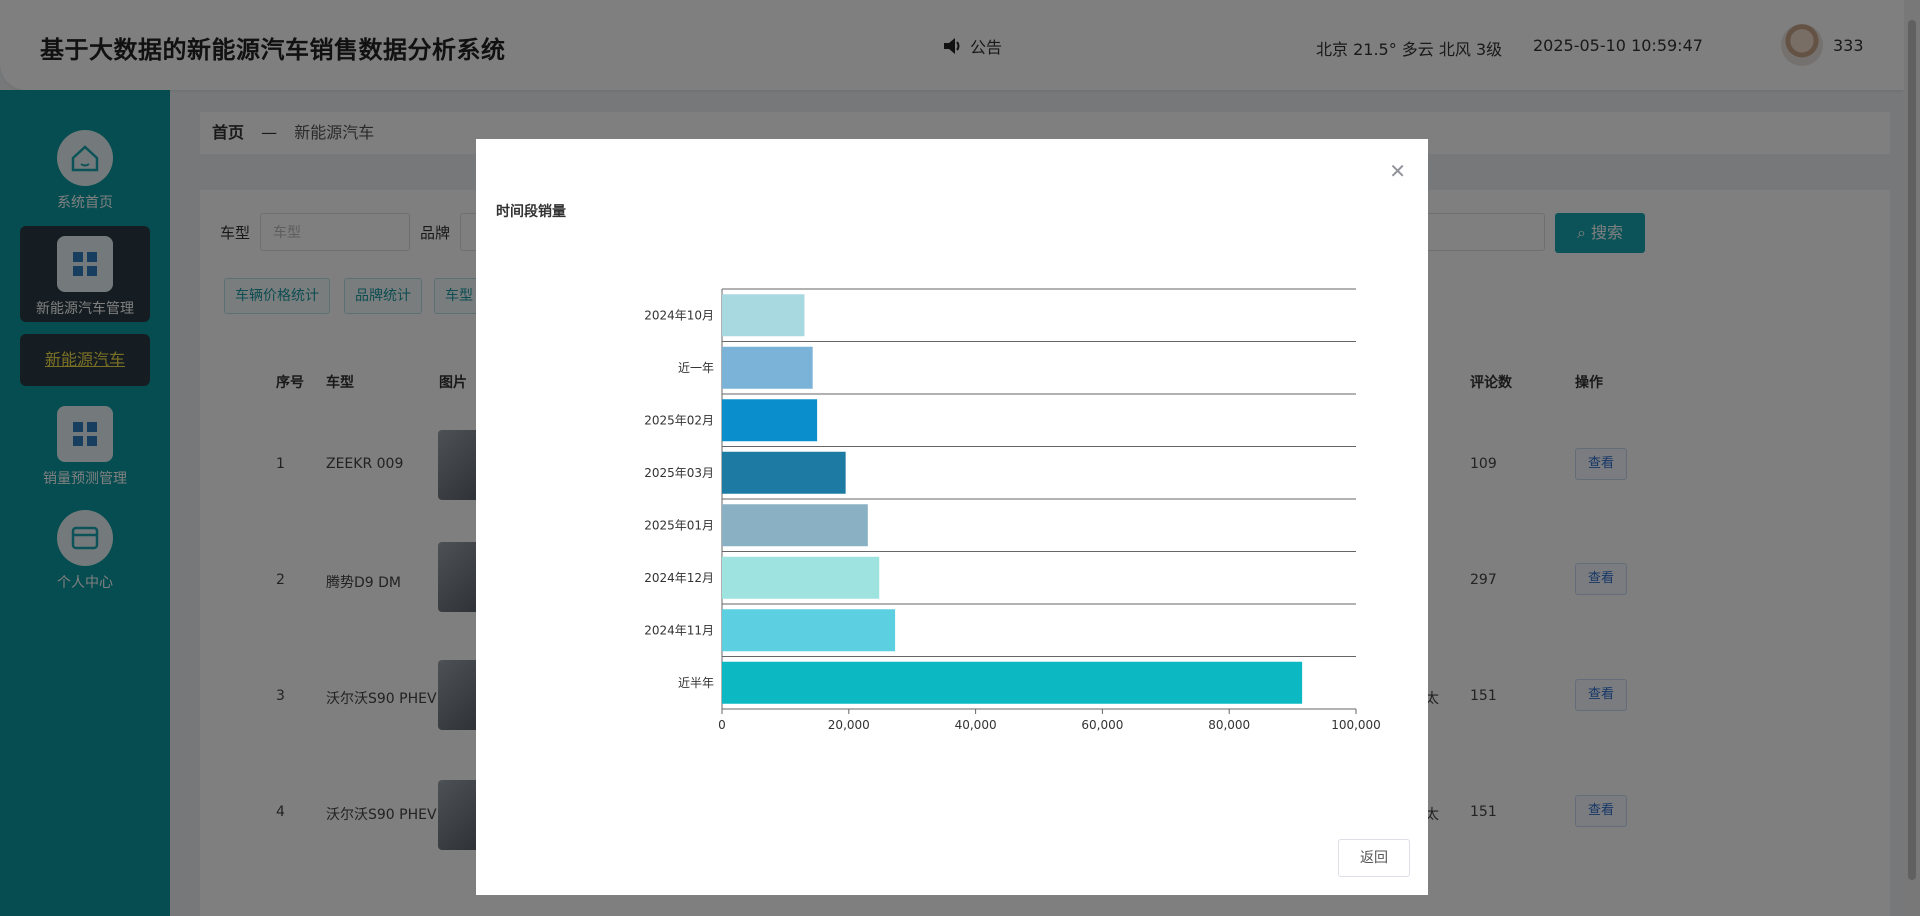 The height and width of the screenshot is (916, 1920). Describe the element at coordinates (679, 630) in the screenshot. I see `category-label: 2024年11月` at that location.